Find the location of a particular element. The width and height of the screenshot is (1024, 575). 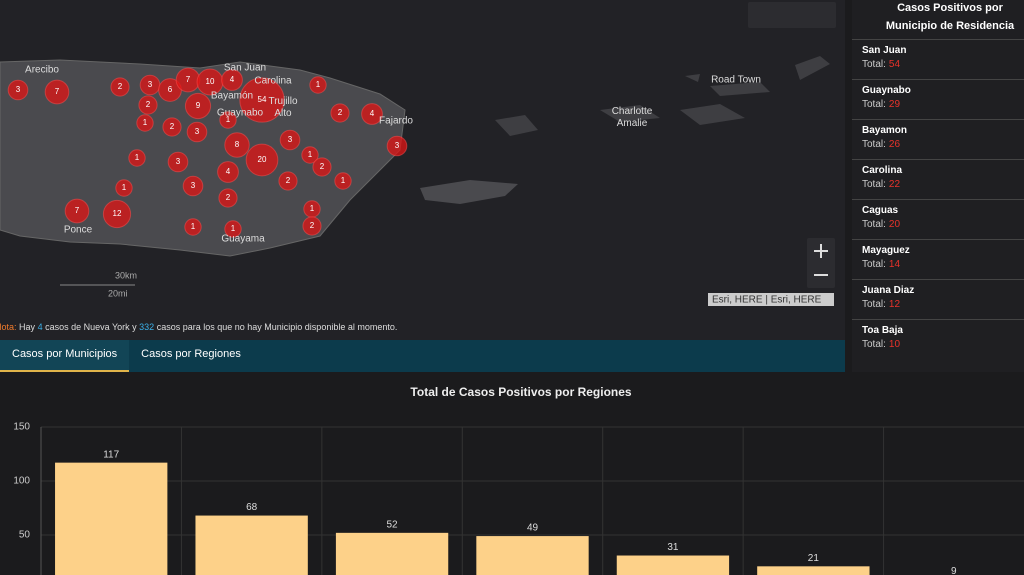

value-label: 49 is located at coordinates (533, 528).